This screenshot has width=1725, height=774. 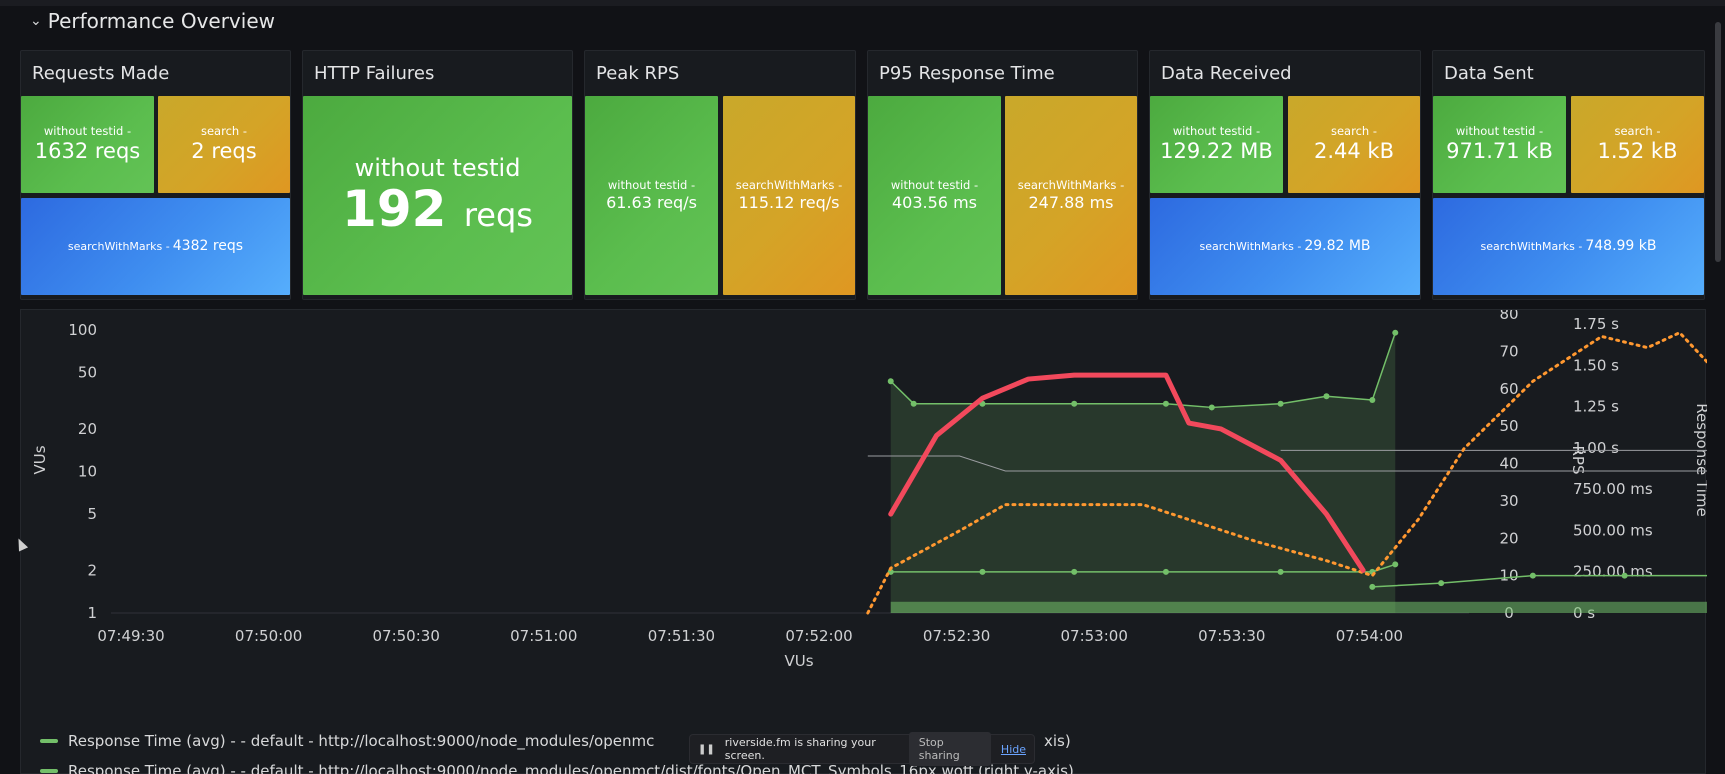 I want to click on stat-tile-searchwithmarks: searchWithMarks - 247.88 ms, so click(x=1071, y=195).